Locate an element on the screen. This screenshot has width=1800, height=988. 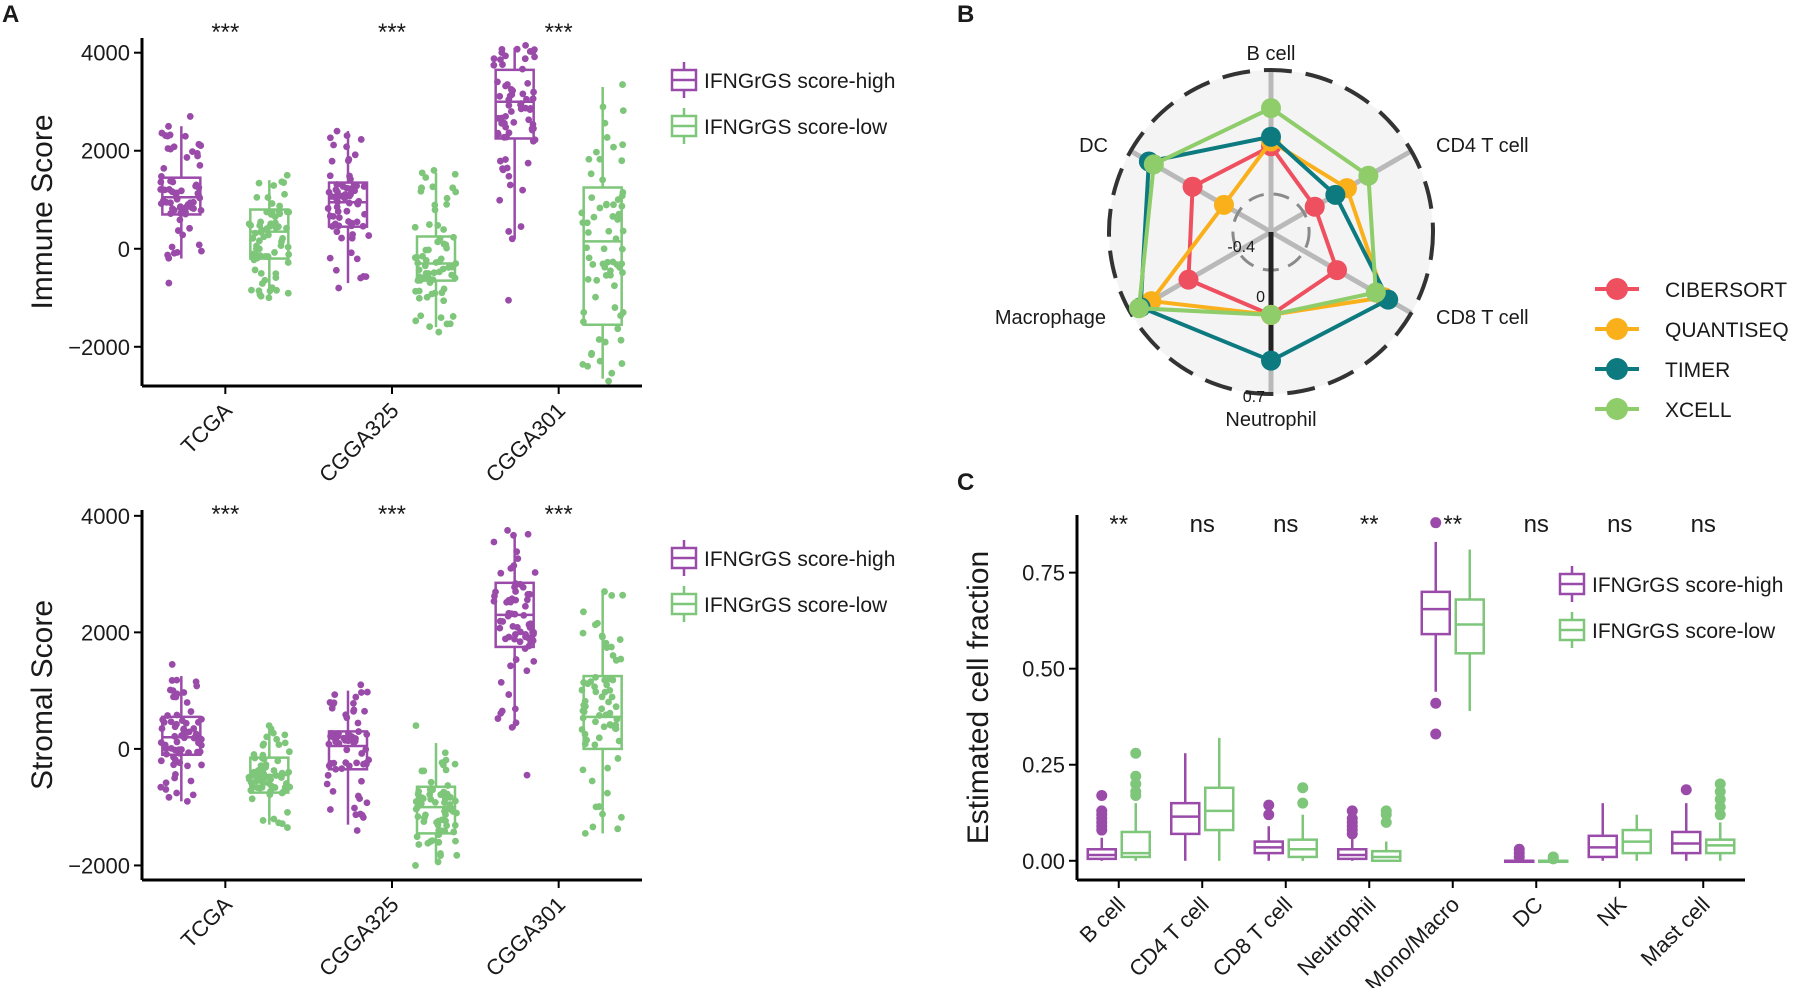
box-high is located at coordinates (1101, 825).